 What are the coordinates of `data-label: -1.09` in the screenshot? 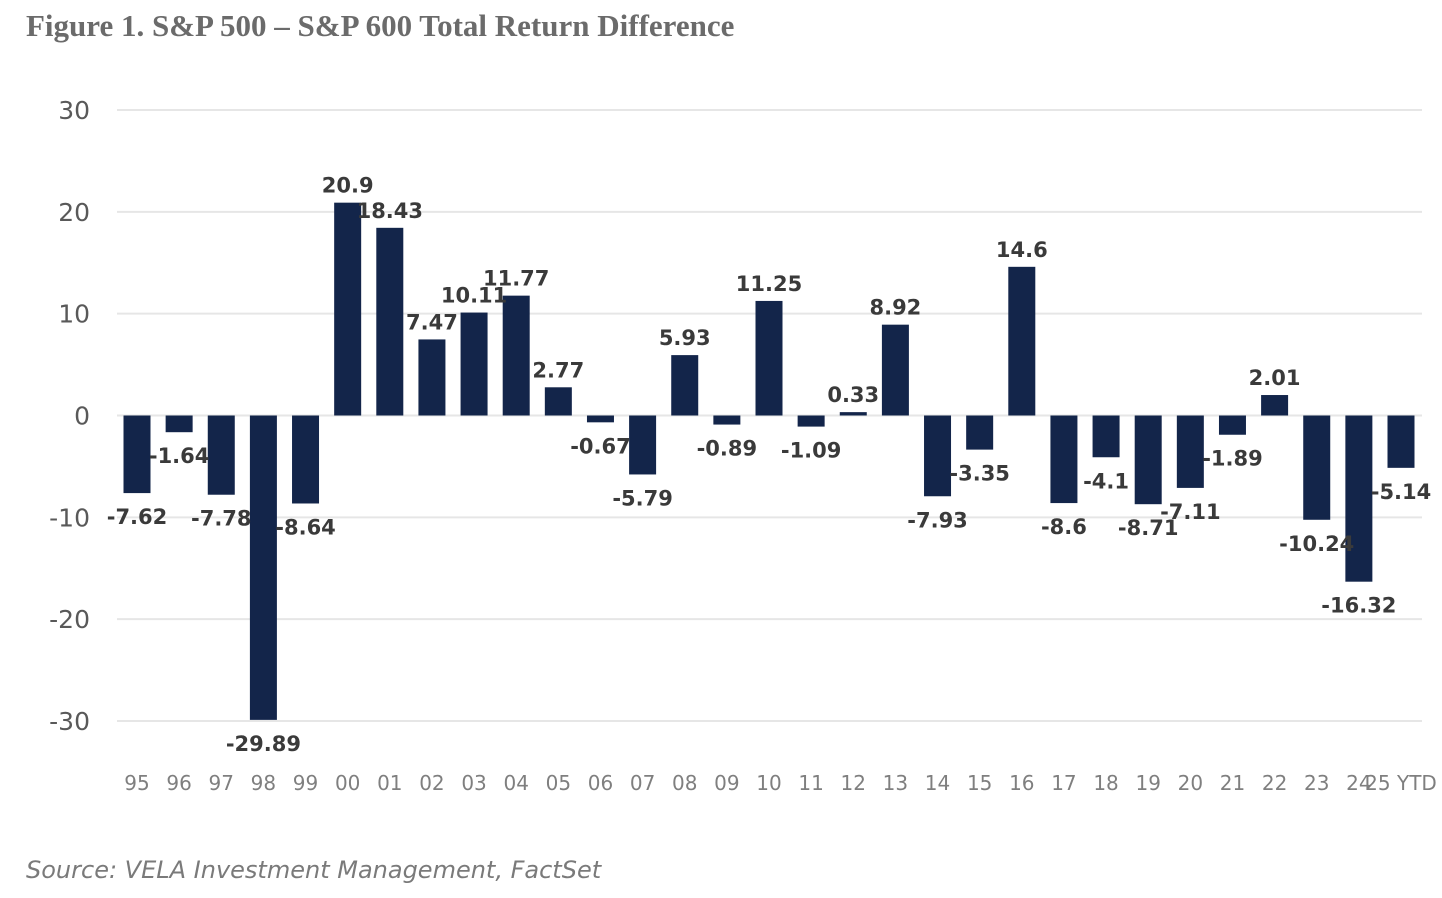 It's located at (811, 451).